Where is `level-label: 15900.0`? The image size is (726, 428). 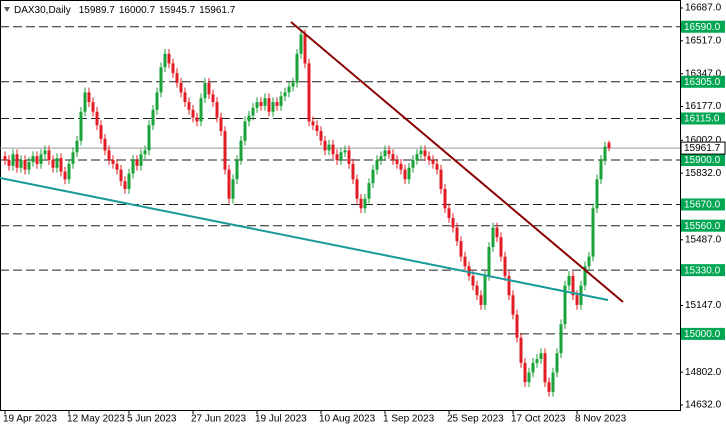 level-label: 15900.0 is located at coordinates (702, 160).